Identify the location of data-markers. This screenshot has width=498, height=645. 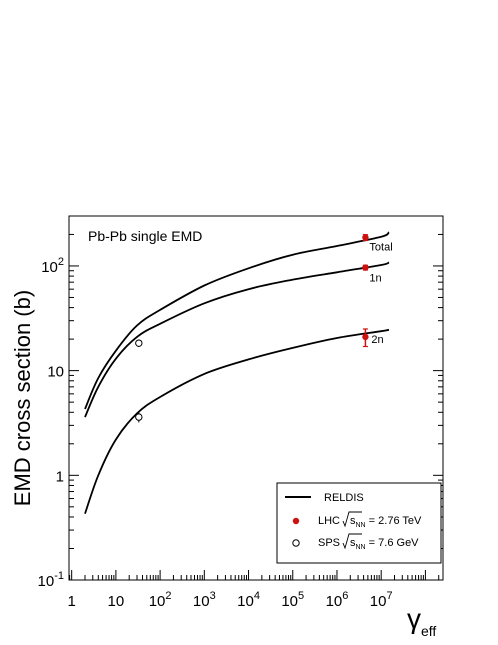
(252, 328).